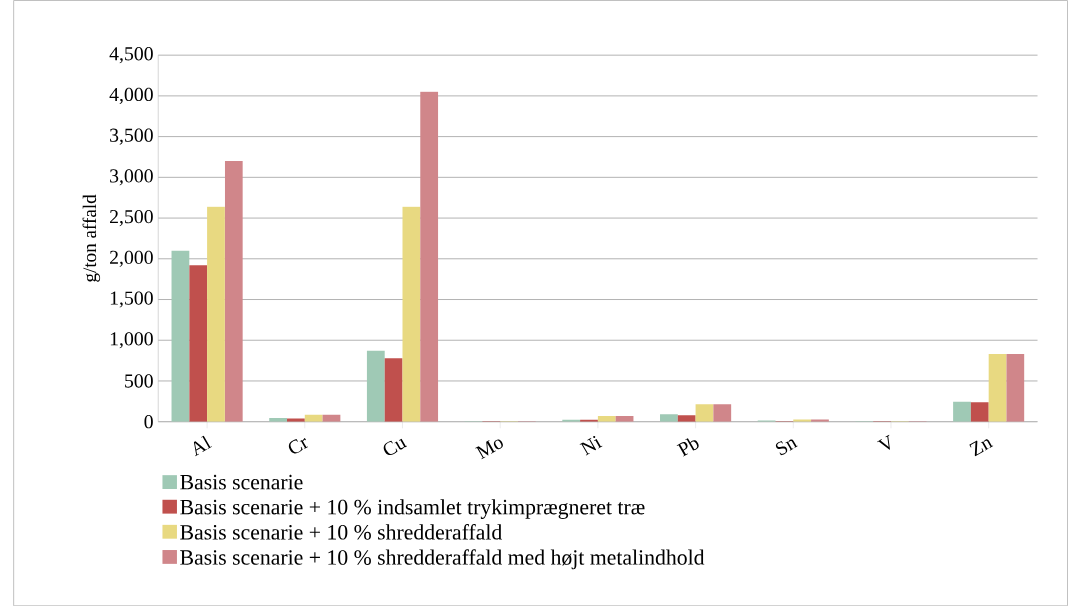  Describe the element at coordinates (786, 447) in the screenshot. I see `x-tick-label: Sn` at that location.